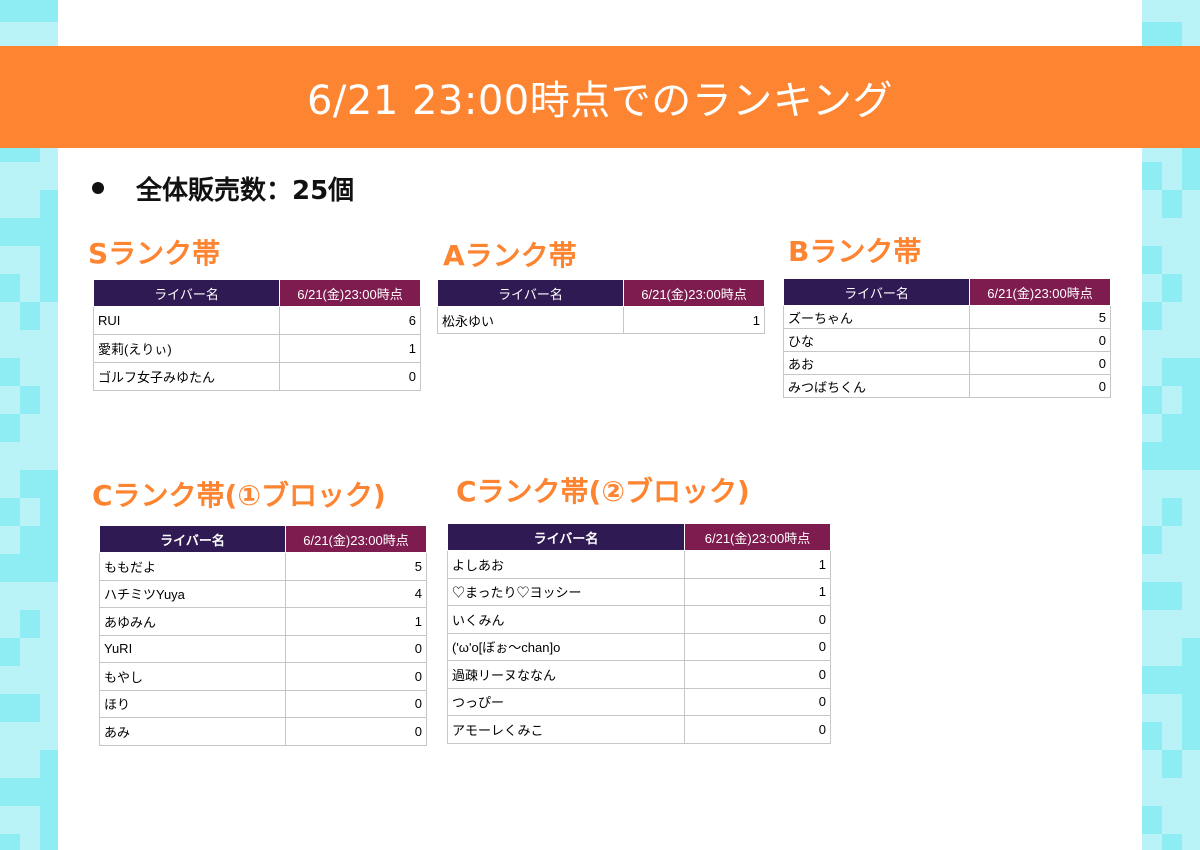 The width and height of the screenshot is (1200, 850). I want to click on liver-name-cell: ほり, so click(192, 703).